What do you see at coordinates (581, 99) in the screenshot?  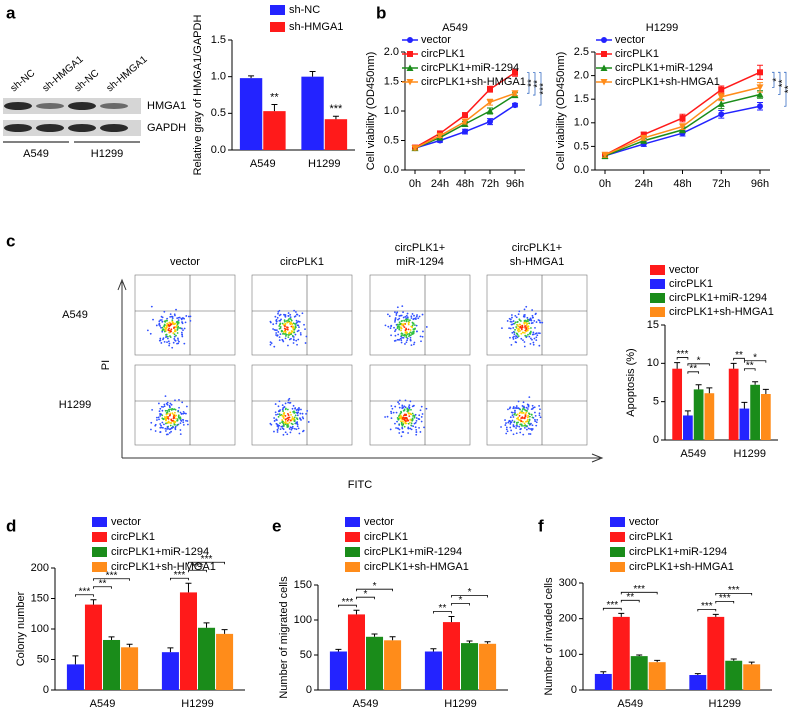 I see `y-tick-label: 1.5` at bounding box center [581, 99].